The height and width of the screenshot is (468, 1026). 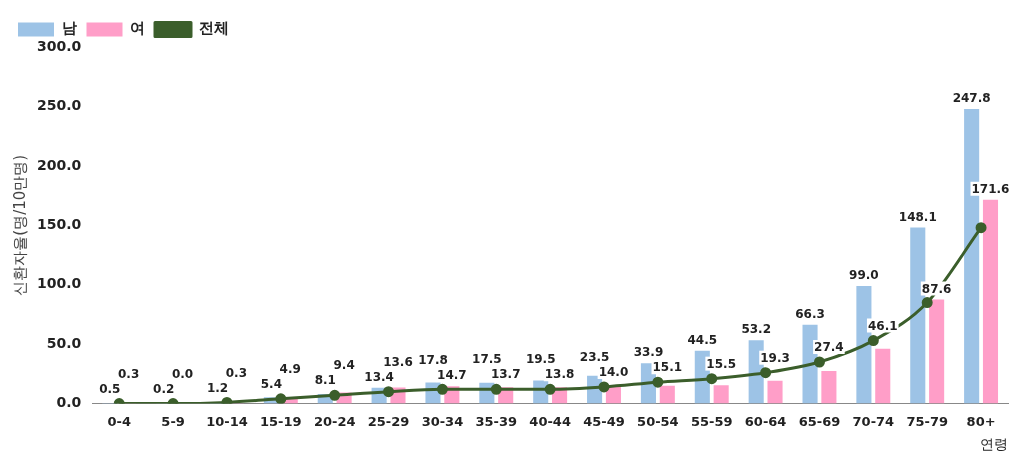 I want to click on x-tick-label: 50-54, so click(x=658, y=421).